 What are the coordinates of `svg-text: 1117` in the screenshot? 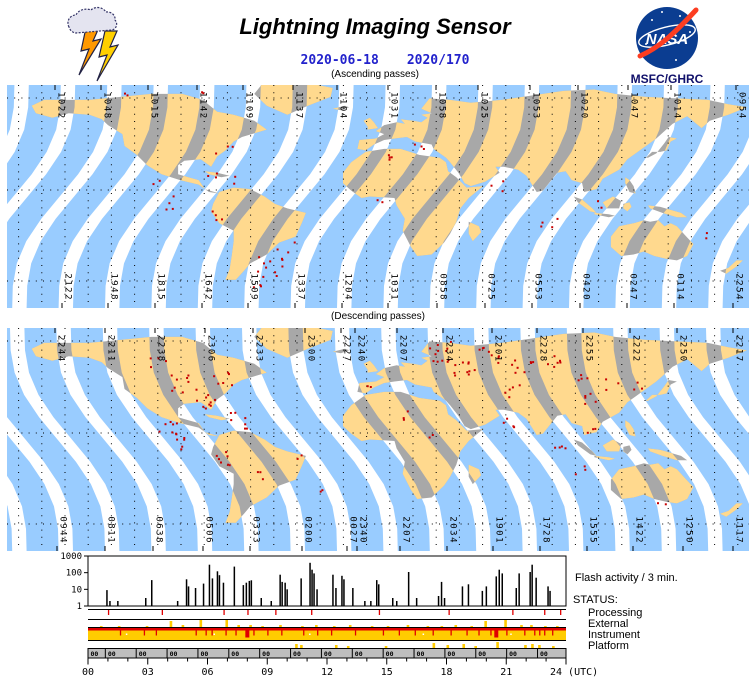 It's located at (739, 530).